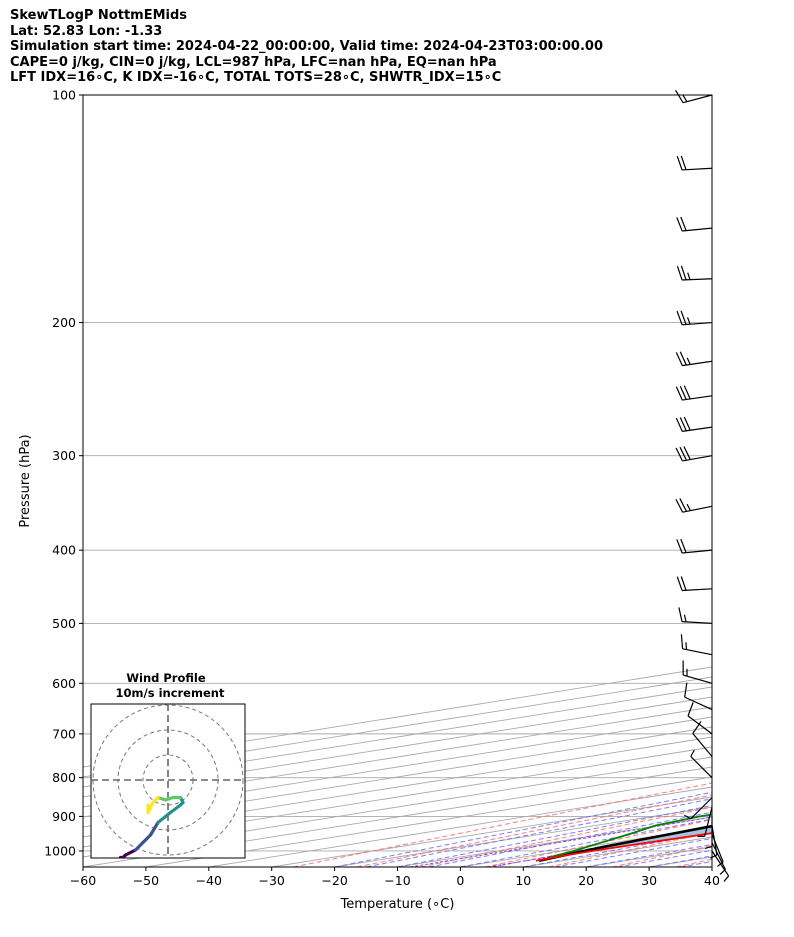 The width and height of the screenshot is (794, 937). I want to click on y-tick-label: 1000, so click(60, 850).